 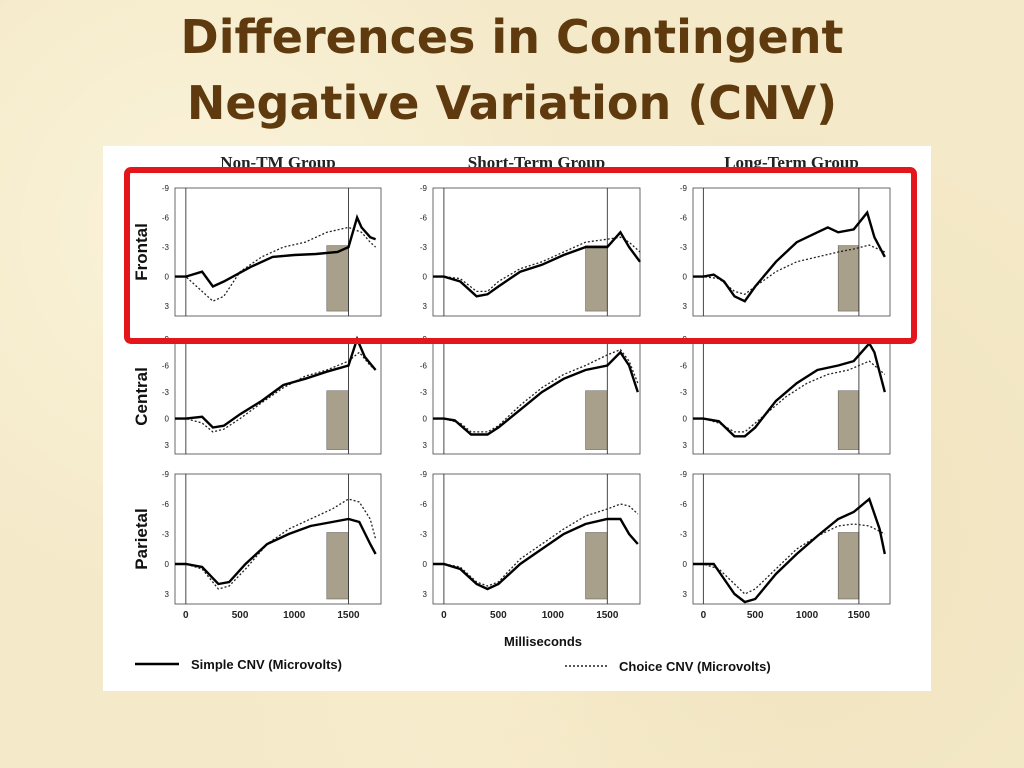 I want to click on simple-cnv-line-non-tm-group-parietal, so click(x=276, y=551).